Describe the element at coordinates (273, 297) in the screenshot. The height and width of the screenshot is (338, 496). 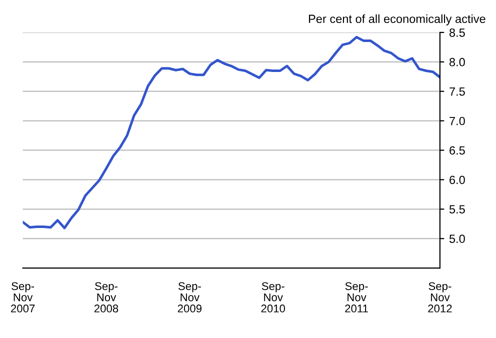
I see `x-tick-label: Sep- Nov 2010` at that location.